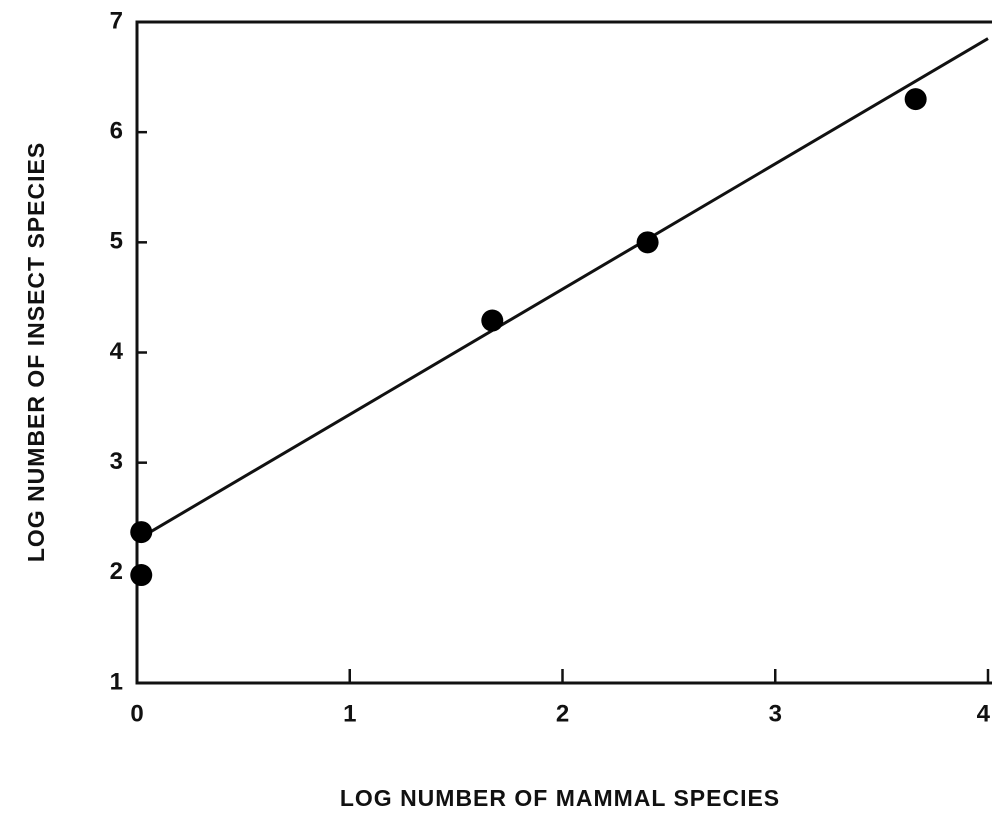  Describe the element at coordinates (136, 713) in the screenshot. I see `x-tick-label: 0` at that location.